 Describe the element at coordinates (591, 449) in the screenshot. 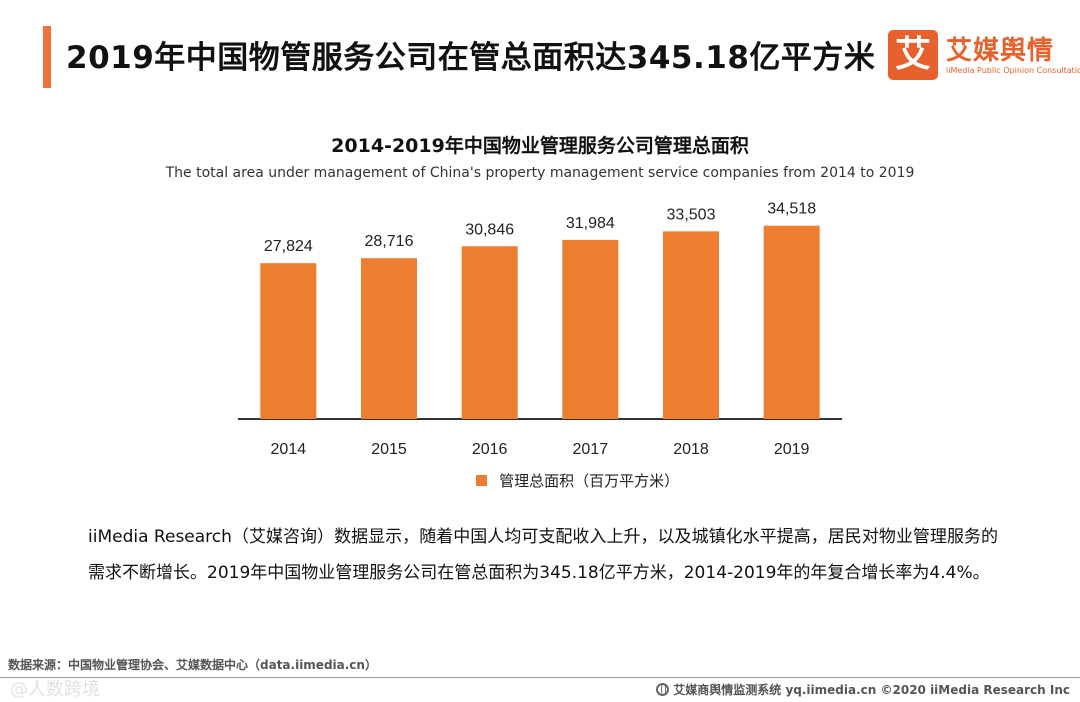

I see `x-tick-label-2017: 2017` at that location.